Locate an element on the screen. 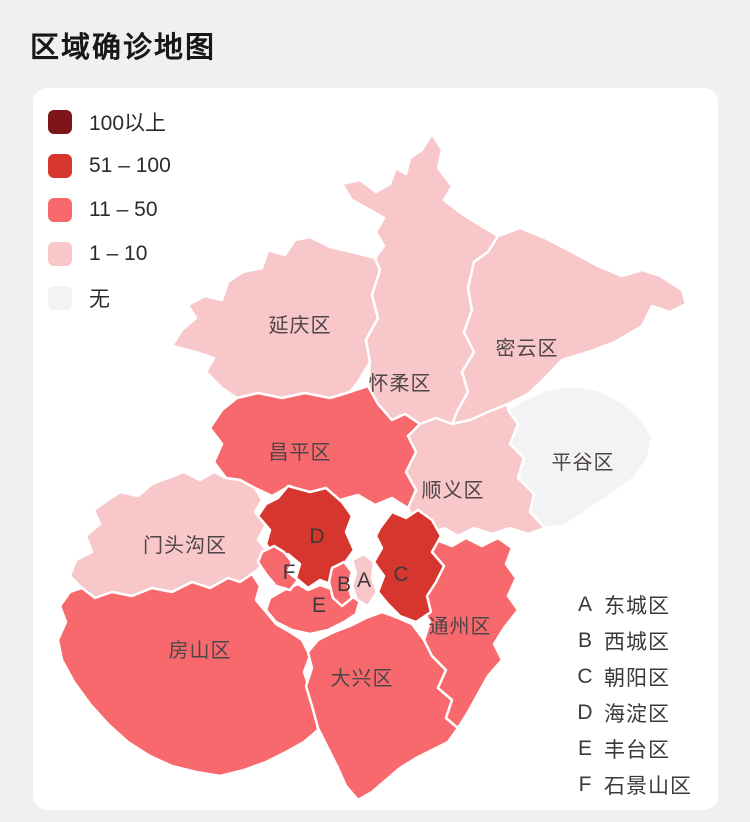  legend-label: 1 – 10 is located at coordinates (118, 253).